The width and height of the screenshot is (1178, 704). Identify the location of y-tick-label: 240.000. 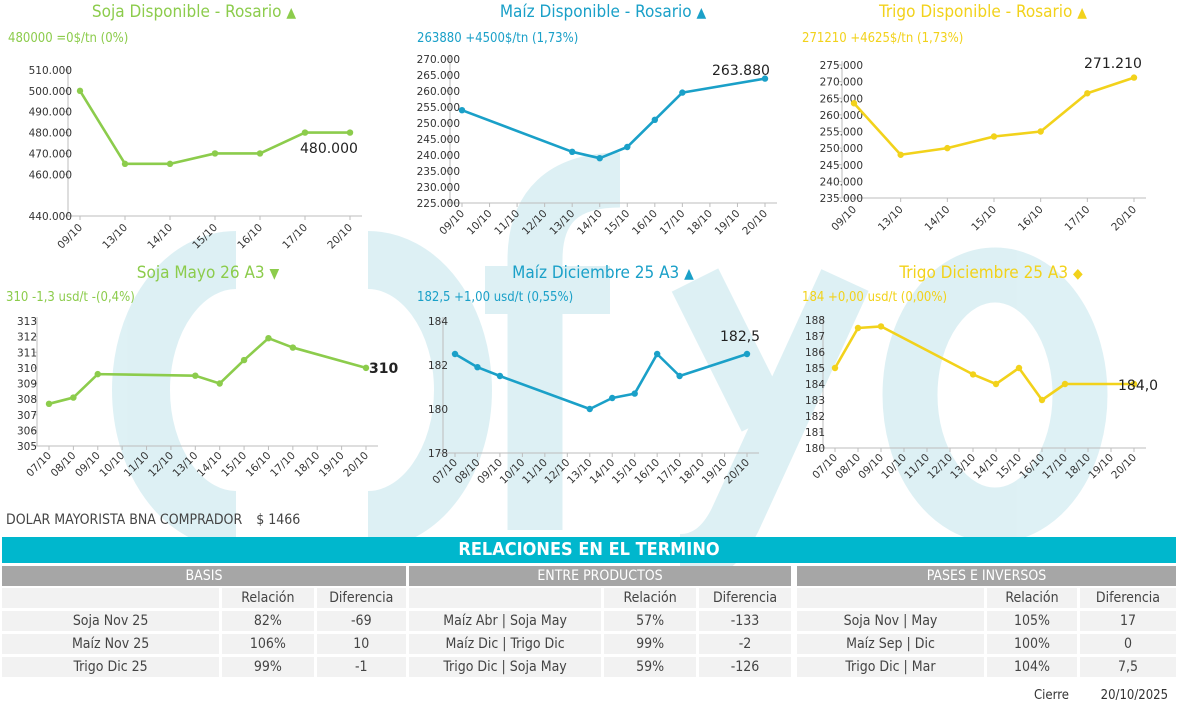
(841, 182).